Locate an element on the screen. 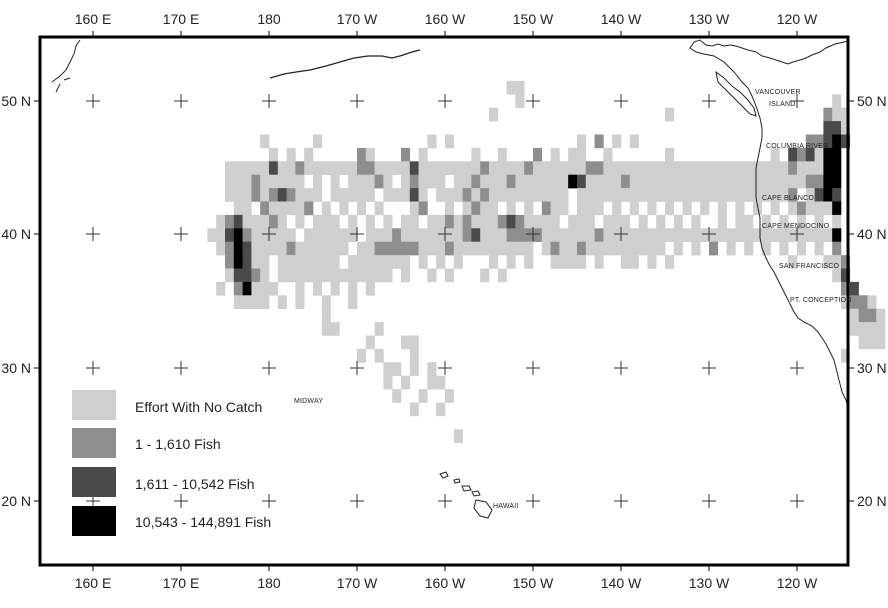 This screenshot has width=888, height=608. tick-label-top: 150 W is located at coordinates (533, 19).